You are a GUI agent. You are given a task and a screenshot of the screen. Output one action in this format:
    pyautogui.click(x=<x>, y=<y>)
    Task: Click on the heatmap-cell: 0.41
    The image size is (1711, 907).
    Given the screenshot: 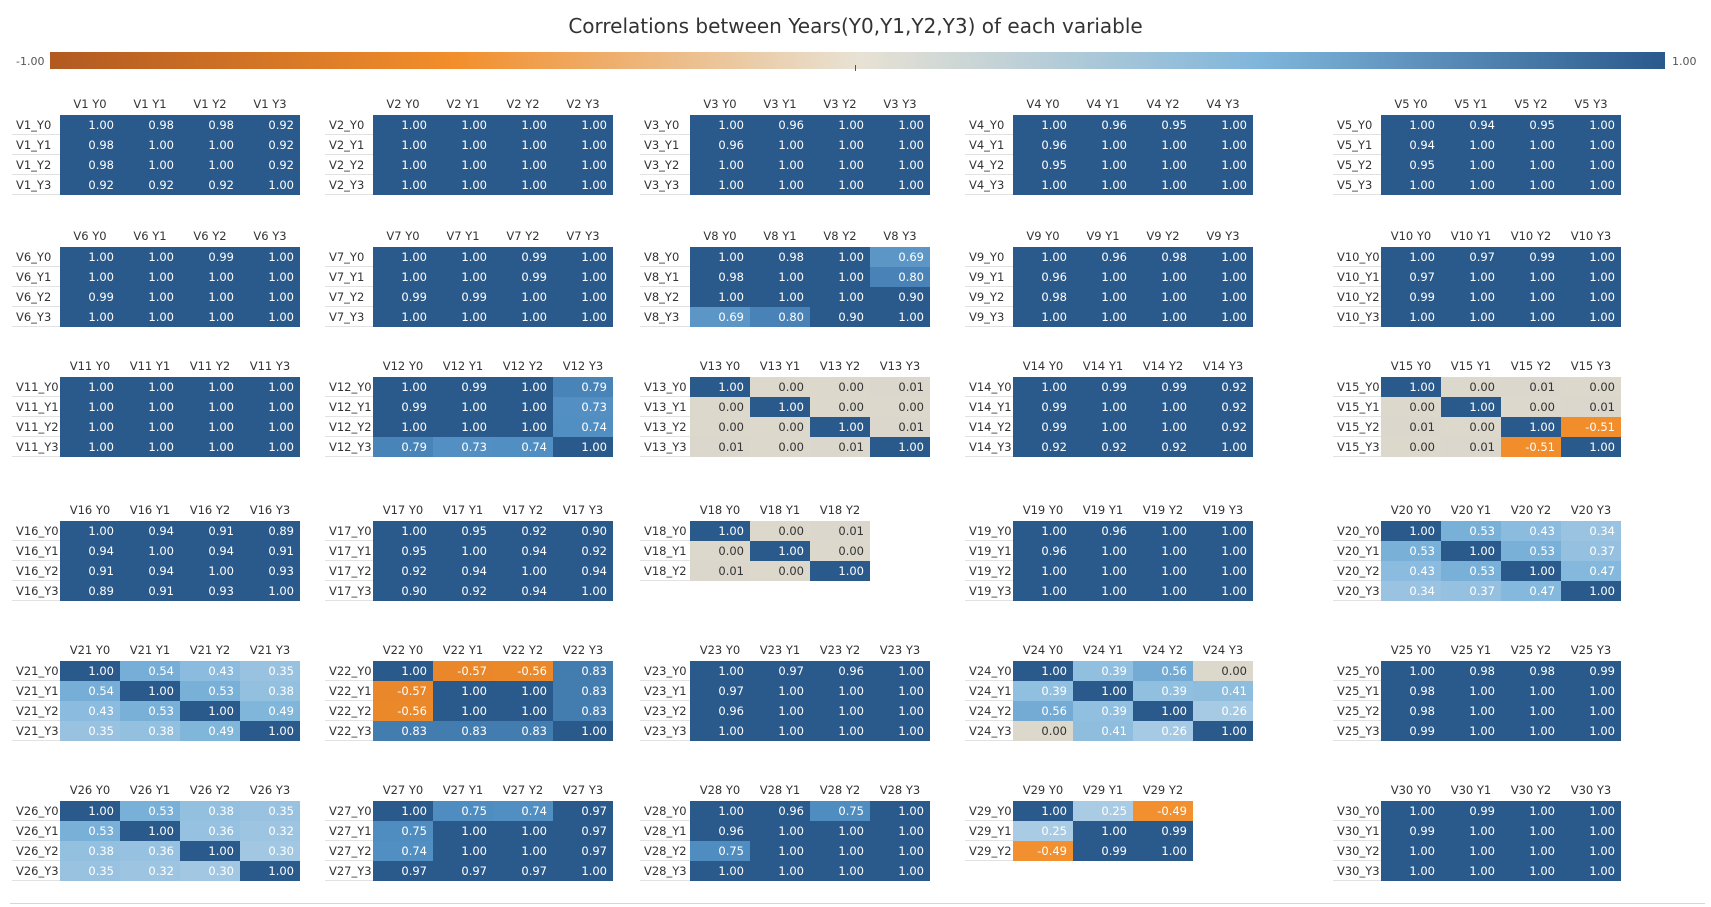 What is the action you would take?
    pyautogui.click(x=1223, y=691)
    